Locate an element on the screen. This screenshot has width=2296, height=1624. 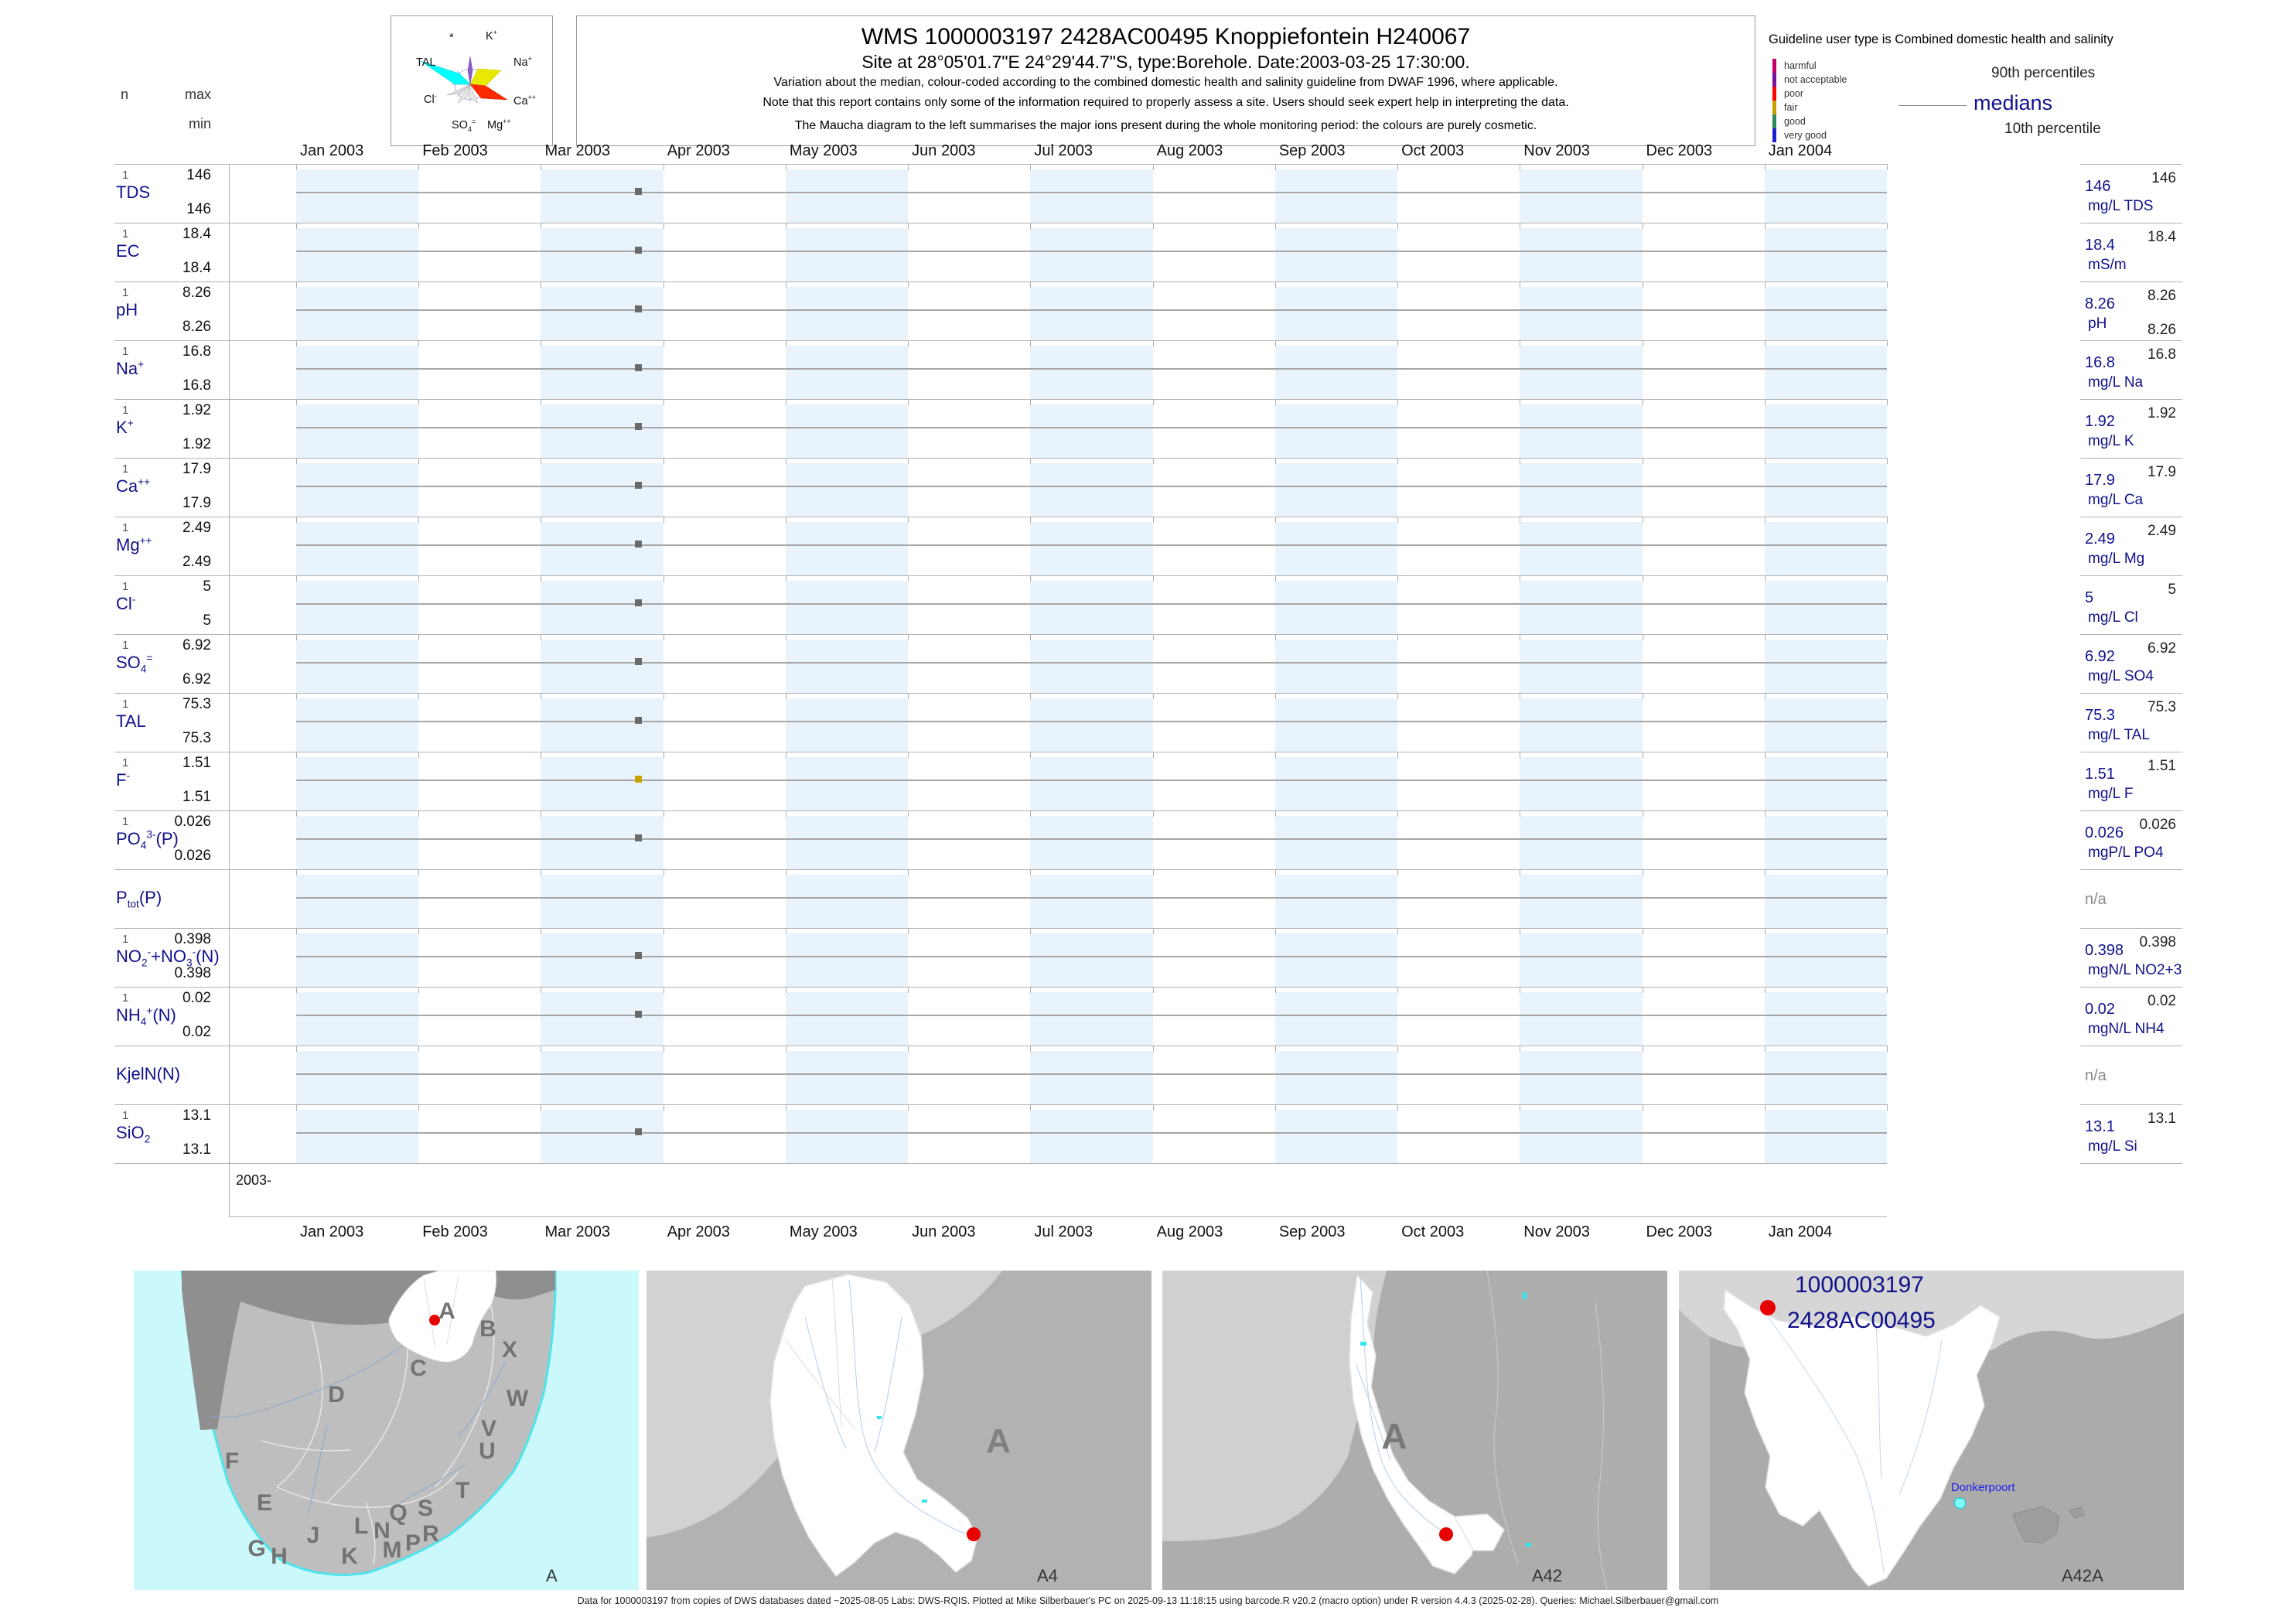
drainage-region-letter-C: C is located at coordinates (418, 1368).